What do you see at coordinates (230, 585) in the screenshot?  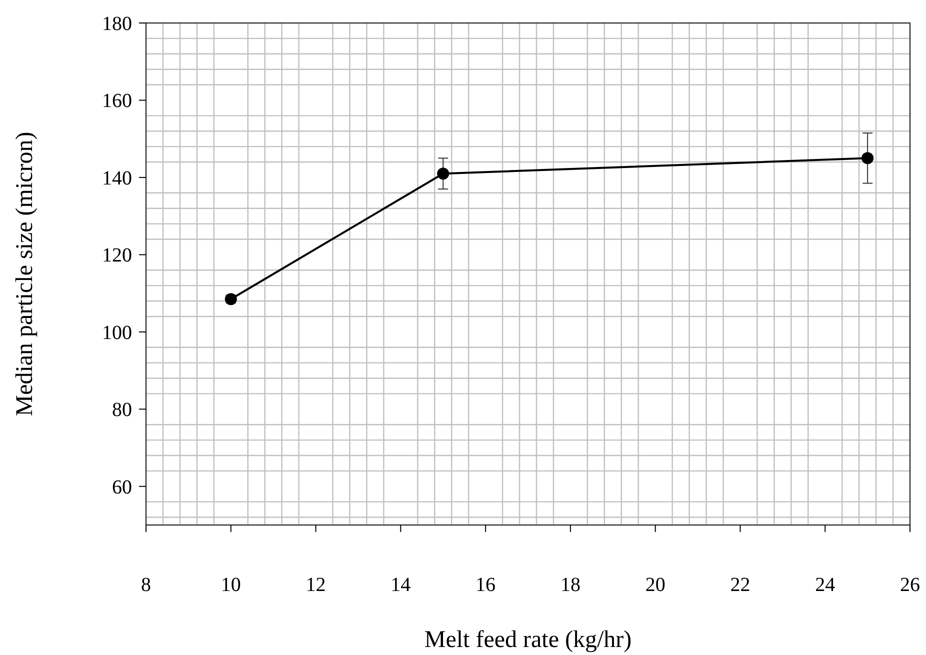 I see `x-tick-label: 10` at bounding box center [230, 585].